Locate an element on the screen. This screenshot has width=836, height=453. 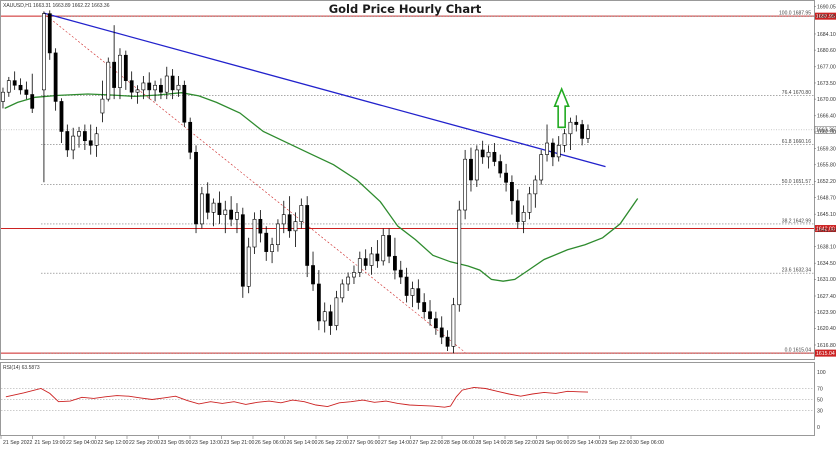
y-tick-label: 1662.90 is located at coordinates (826, 133).